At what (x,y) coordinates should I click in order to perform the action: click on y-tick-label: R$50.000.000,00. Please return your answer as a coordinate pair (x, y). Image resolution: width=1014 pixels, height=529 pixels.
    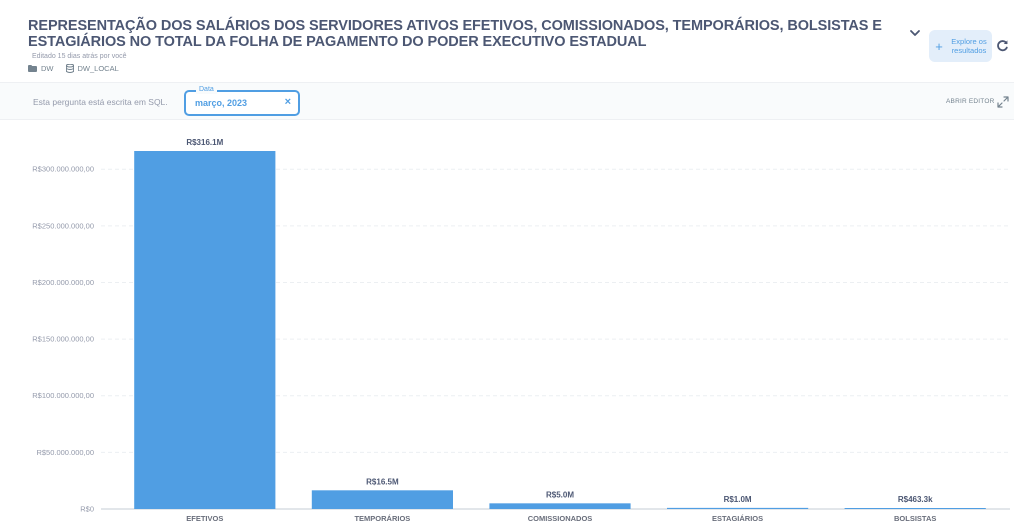
    Looking at the image, I should click on (65, 452).